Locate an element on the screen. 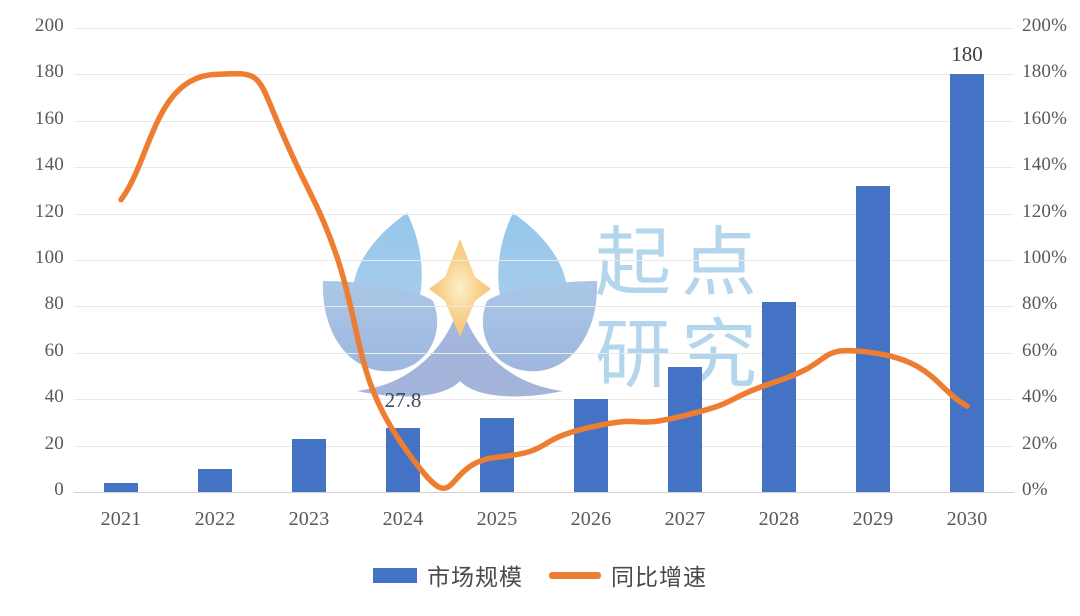 This screenshot has width=1080, height=616. y-axis-left-tick: 180 is located at coordinates (49, 72).